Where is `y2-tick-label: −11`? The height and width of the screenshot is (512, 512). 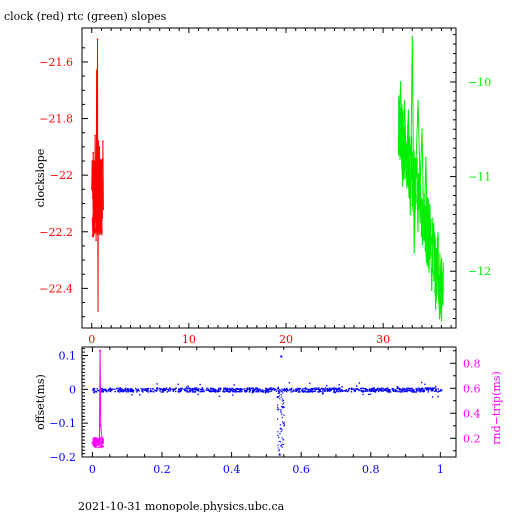
y2-tick-label: −11 is located at coordinates (479, 177).